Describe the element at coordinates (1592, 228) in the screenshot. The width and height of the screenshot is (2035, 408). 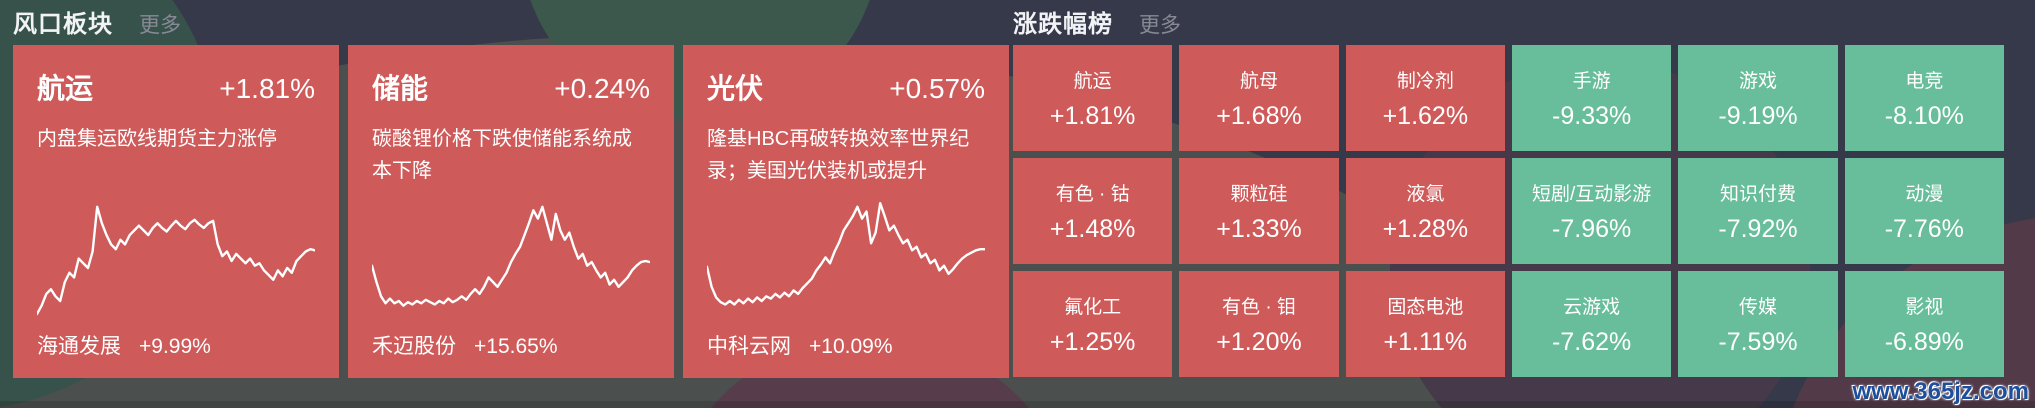
I see `ranking-tile-change: -7.96%` at that location.